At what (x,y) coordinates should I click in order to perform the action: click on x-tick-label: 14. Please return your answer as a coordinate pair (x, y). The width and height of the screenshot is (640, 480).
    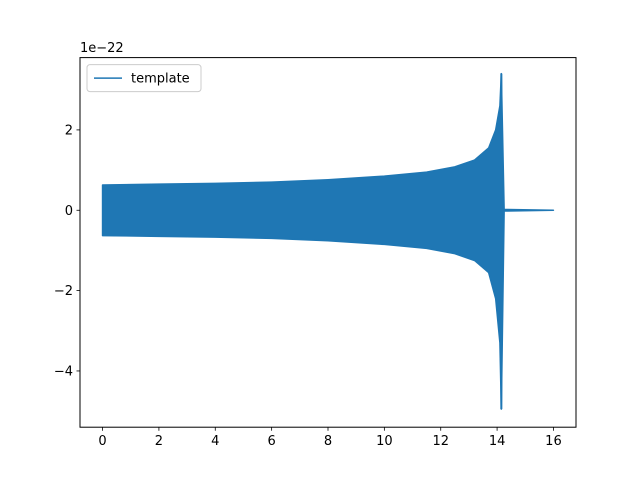
    Looking at the image, I should click on (497, 441).